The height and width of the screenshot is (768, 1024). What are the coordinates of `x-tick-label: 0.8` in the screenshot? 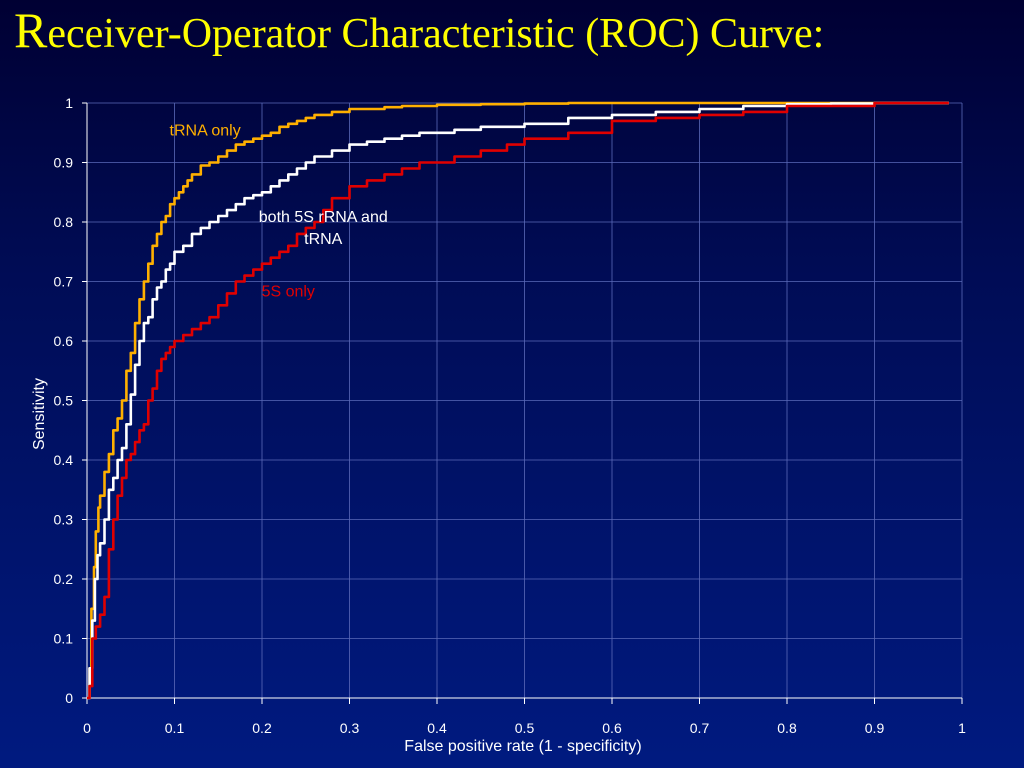 It's located at (787, 728).